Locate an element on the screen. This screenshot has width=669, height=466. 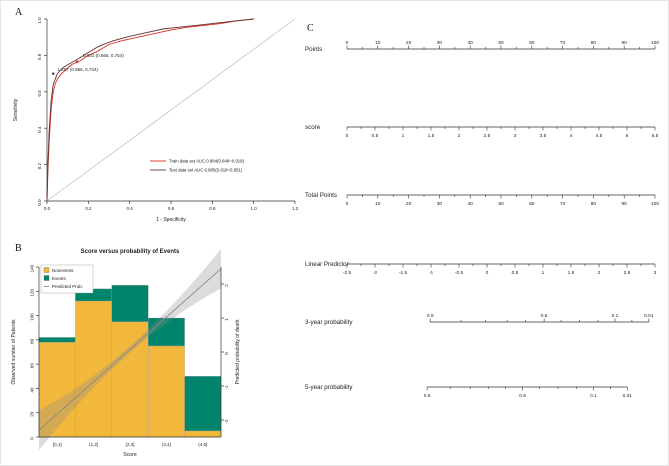
roc-curve-test is located at coordinates (150, 110).